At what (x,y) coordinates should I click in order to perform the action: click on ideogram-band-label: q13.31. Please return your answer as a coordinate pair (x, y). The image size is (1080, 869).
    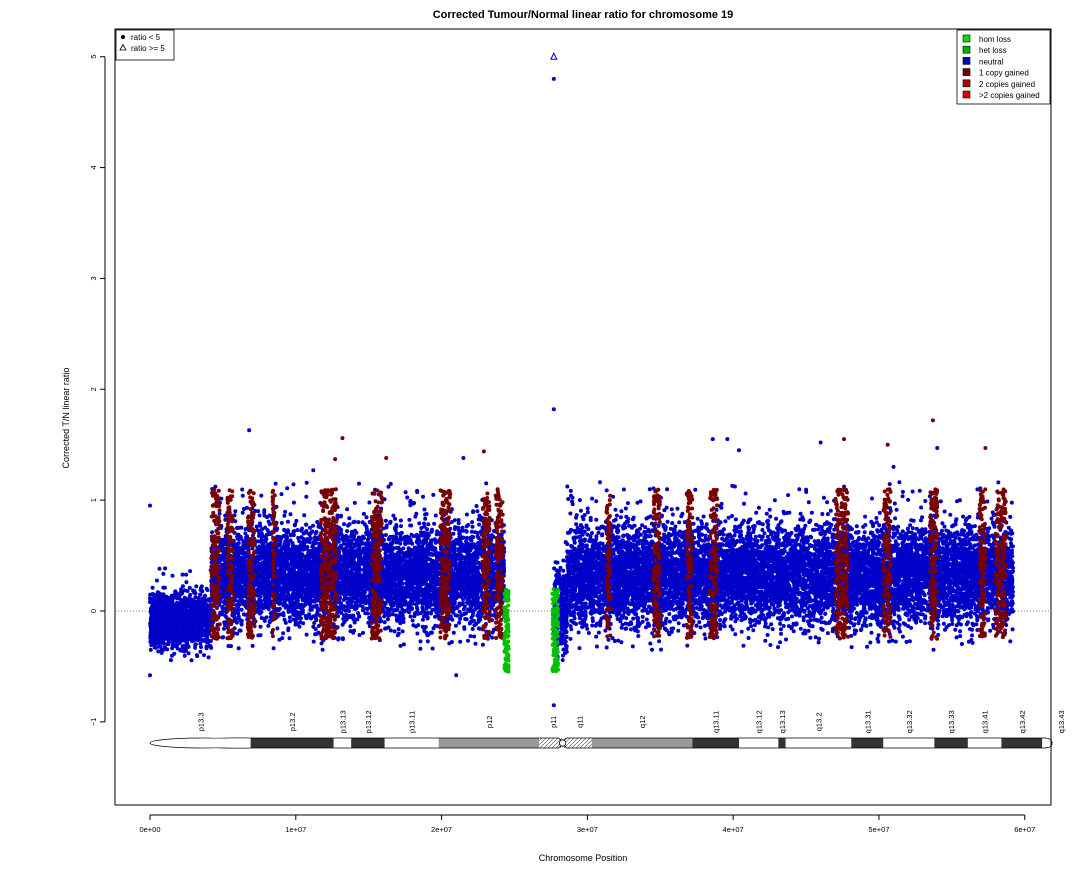
    Looking at the image, I should click on (867, 721).